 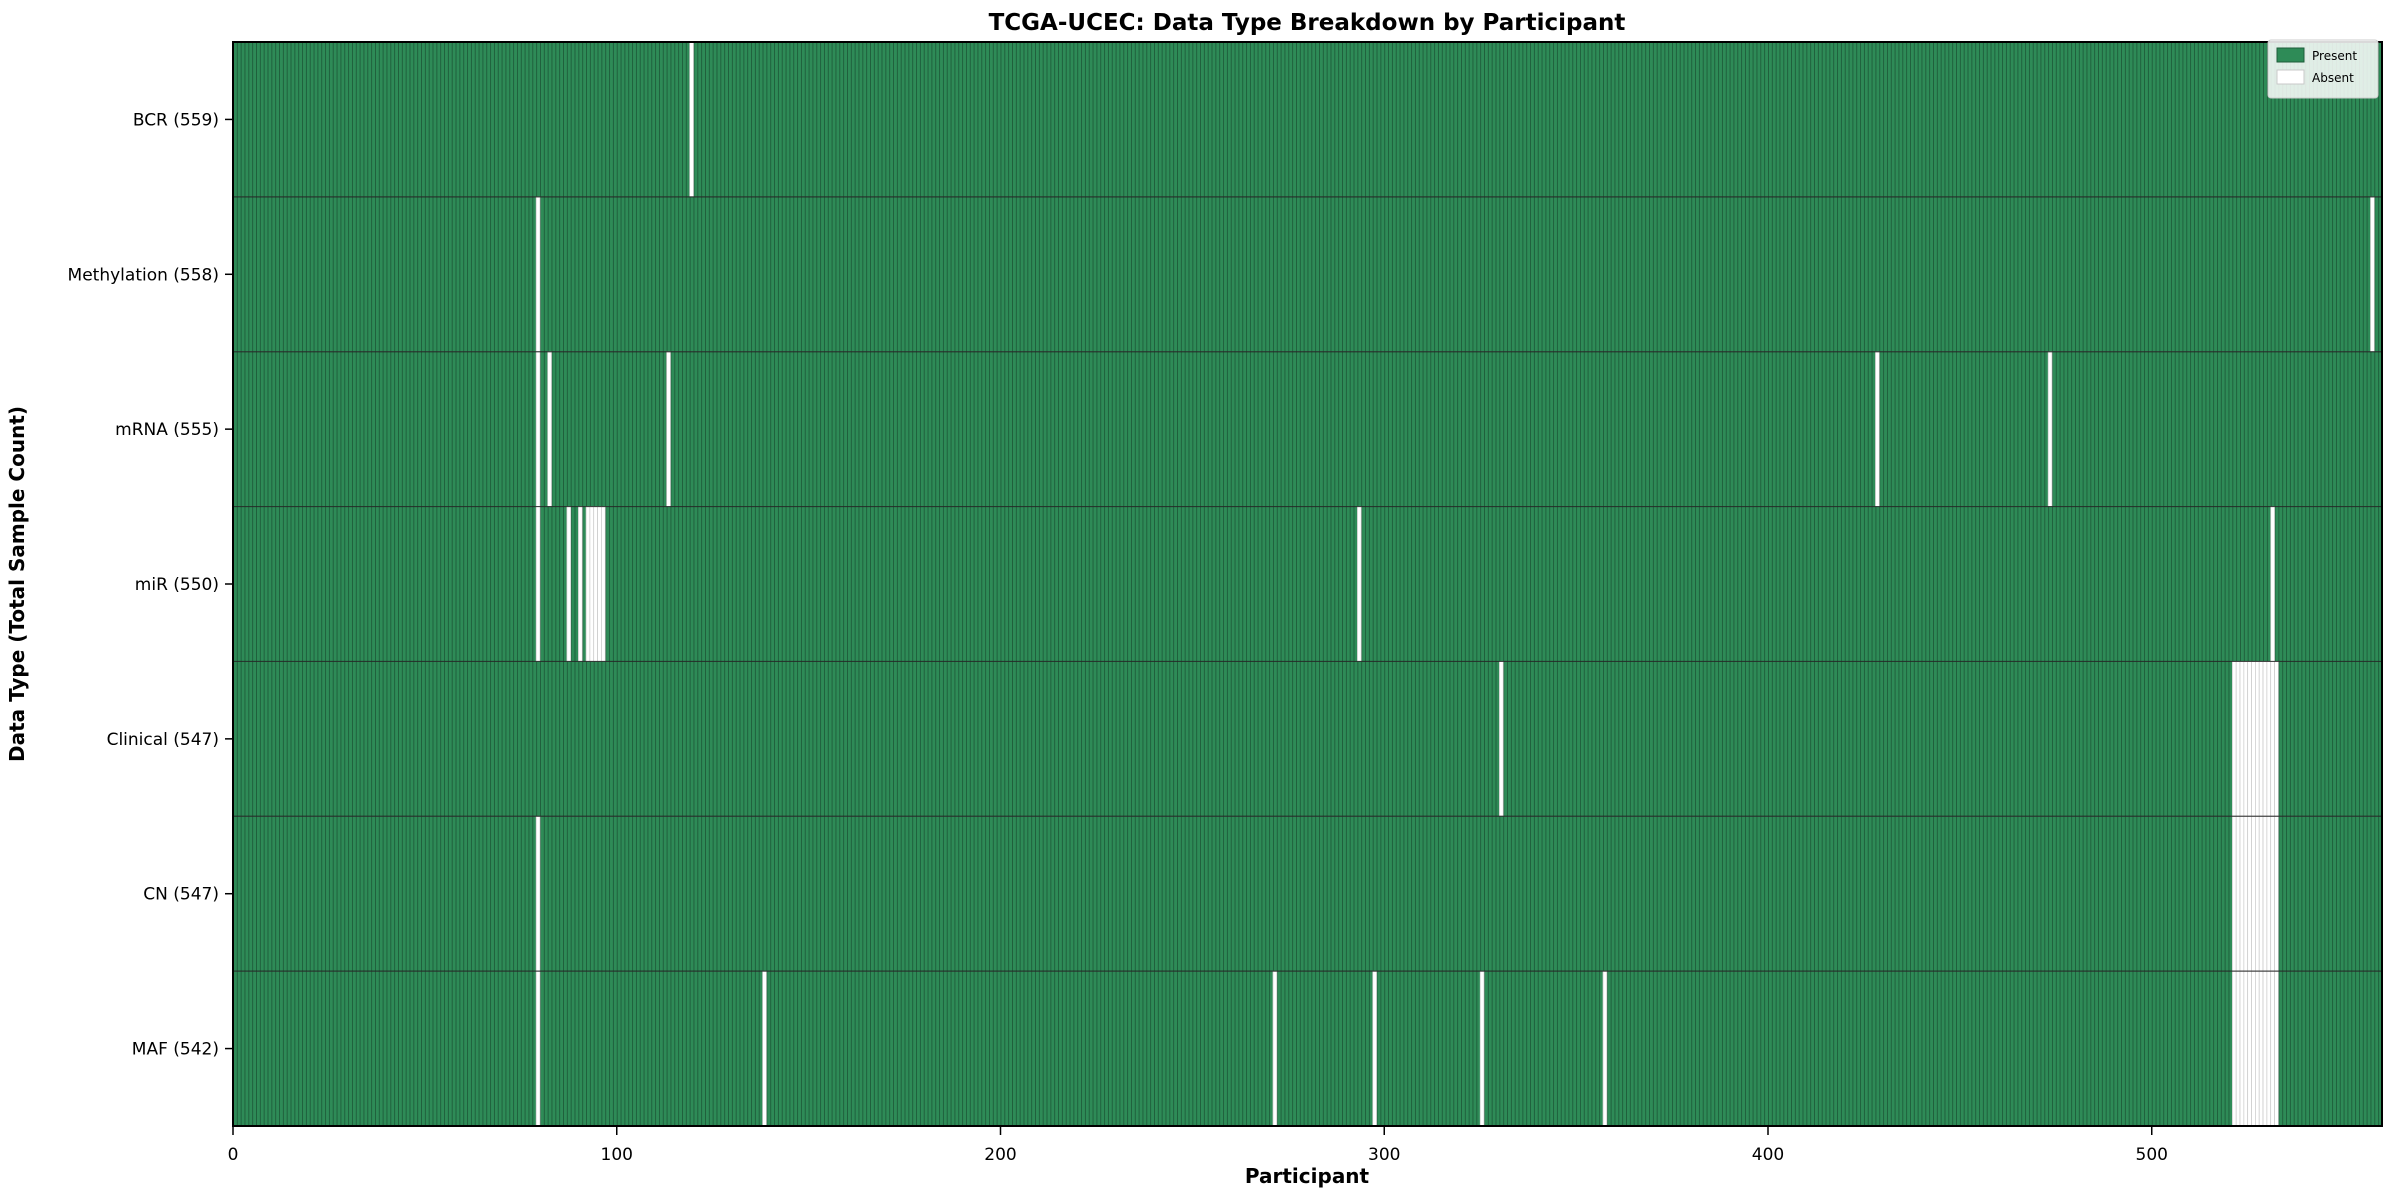 I want to click on row-bcr, so click(x=1307, y=119).